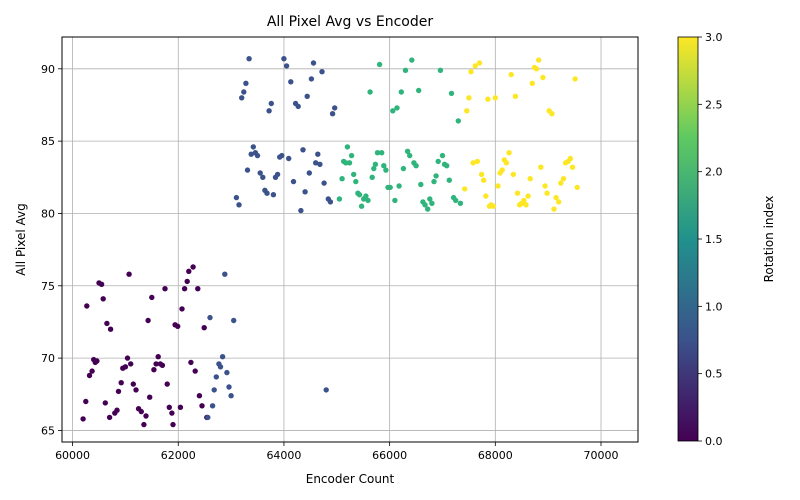 The width and height of the screenshot is (800, 500). Describe the element at coordinates (714, 374) in the screenshot. I see `colorbar-tick-label: 0.5` at that location.